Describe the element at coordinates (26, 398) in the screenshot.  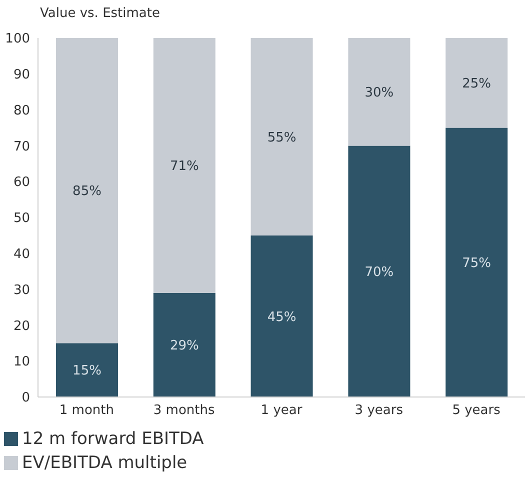
I see `y-tick-label: 0` at that location.